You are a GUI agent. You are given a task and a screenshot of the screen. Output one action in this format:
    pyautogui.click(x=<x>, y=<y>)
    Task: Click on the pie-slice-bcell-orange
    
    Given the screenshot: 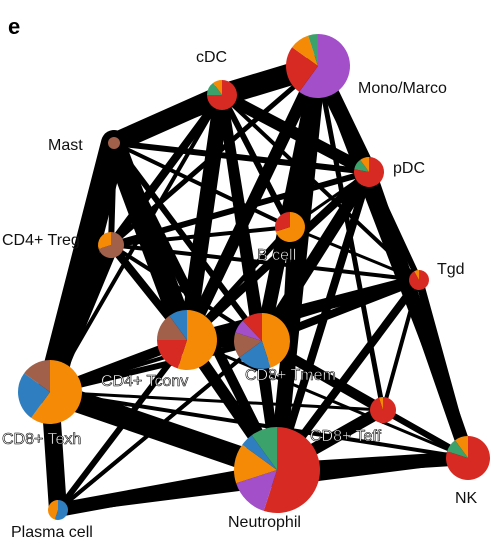 What is the action you would take?
    pyautogui.click(x=290, y=227)
    